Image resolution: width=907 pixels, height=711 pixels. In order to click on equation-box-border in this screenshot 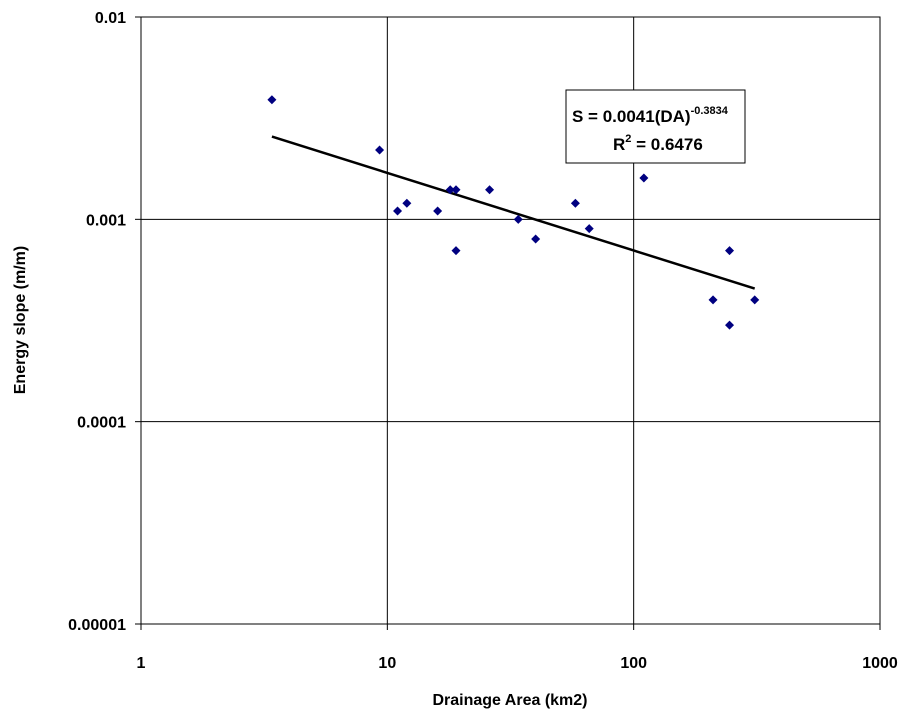, I will do `click(655, 126)`.